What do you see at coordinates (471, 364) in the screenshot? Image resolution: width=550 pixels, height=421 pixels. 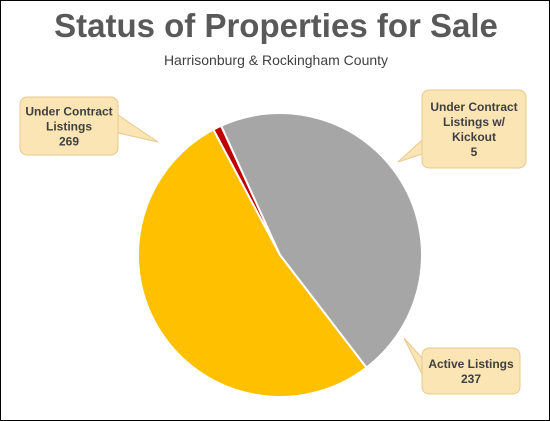 I see `svg-text: Active Listings` at bounding box center [471, 364].